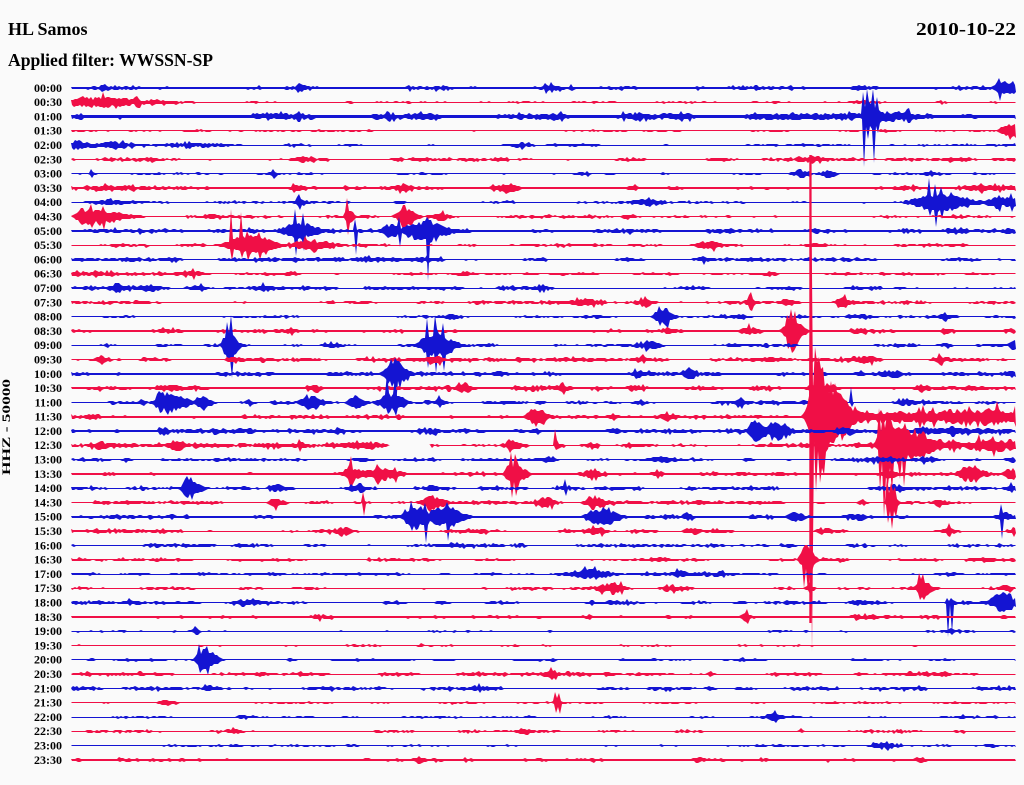 This screenshot has width=1024, height=785. I want to click on svg-text: 20:00, so click(48, 660).